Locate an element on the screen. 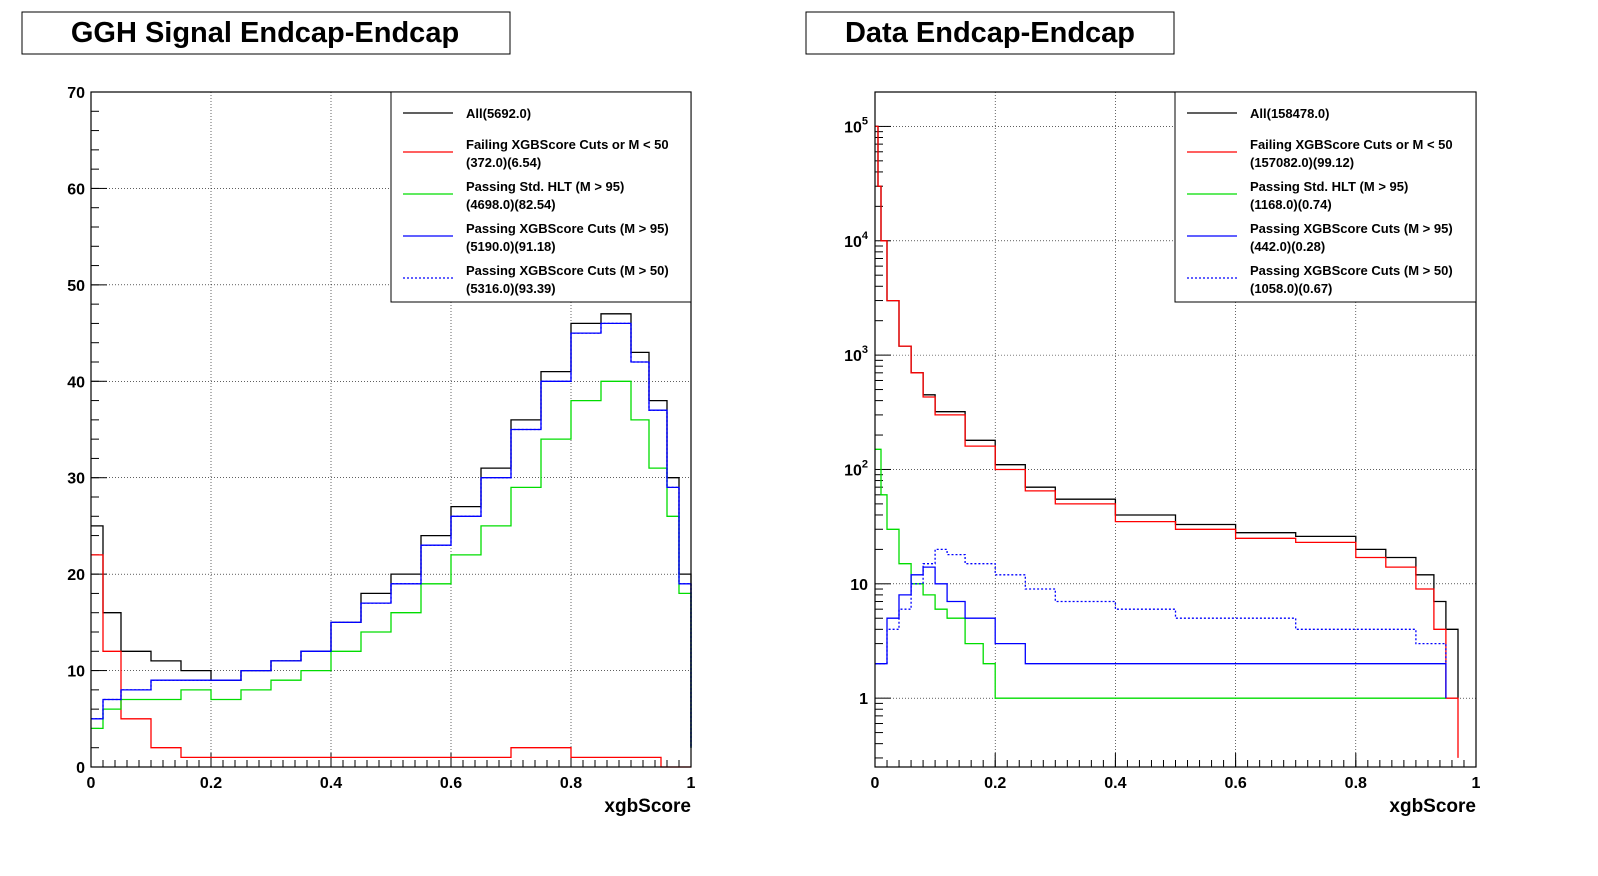 The image size is (1598, 876). y-tick-exponent: 3 is located at coordinates (865, 350).